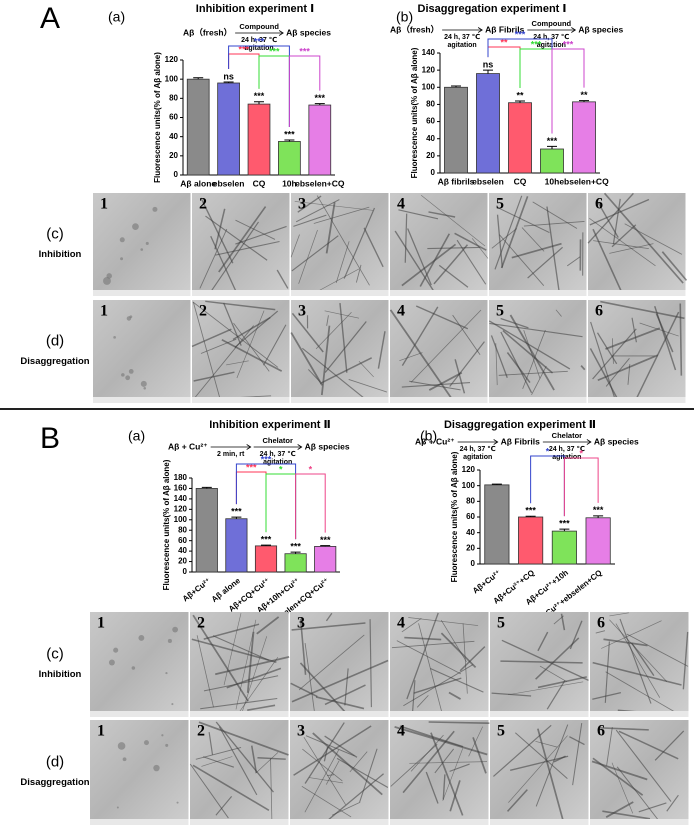 Image resolution: width=694 pixels, height=826 pixels. What do you see at coordinates (492, 9) in the screenshot?
I see `chart-title: Disaggregation experiment Ⅰ` at bounding box center [492, 9].